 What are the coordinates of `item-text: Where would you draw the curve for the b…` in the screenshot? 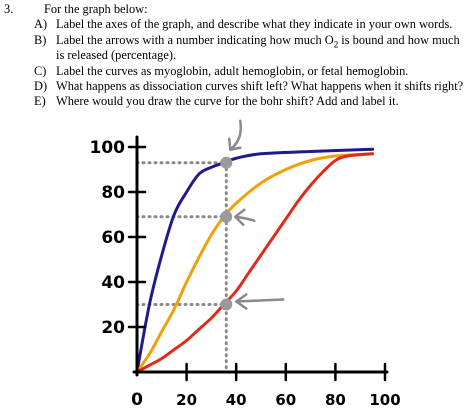 It's located at (227, 101).